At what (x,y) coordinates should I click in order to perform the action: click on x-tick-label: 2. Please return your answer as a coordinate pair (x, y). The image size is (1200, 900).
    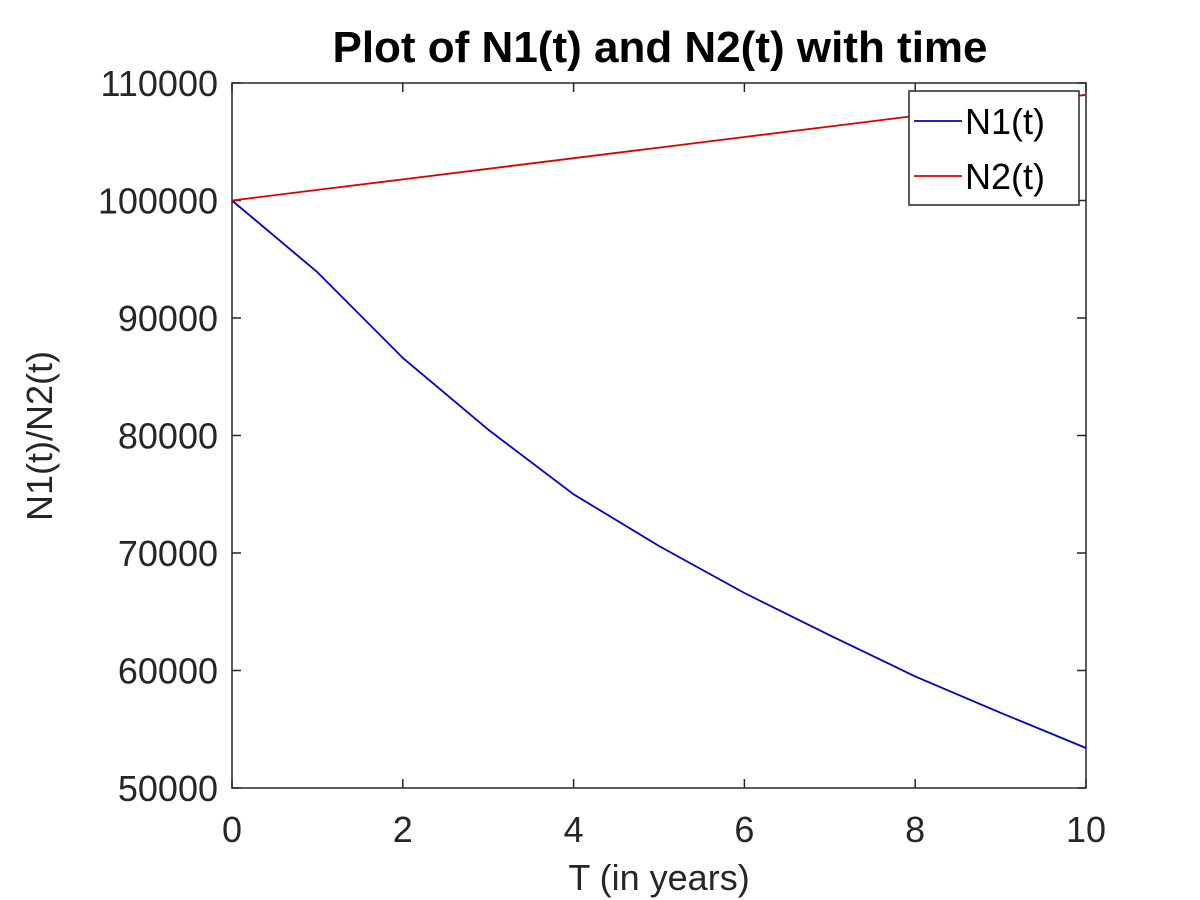
    Looking at the image, I should click on (403, 829).